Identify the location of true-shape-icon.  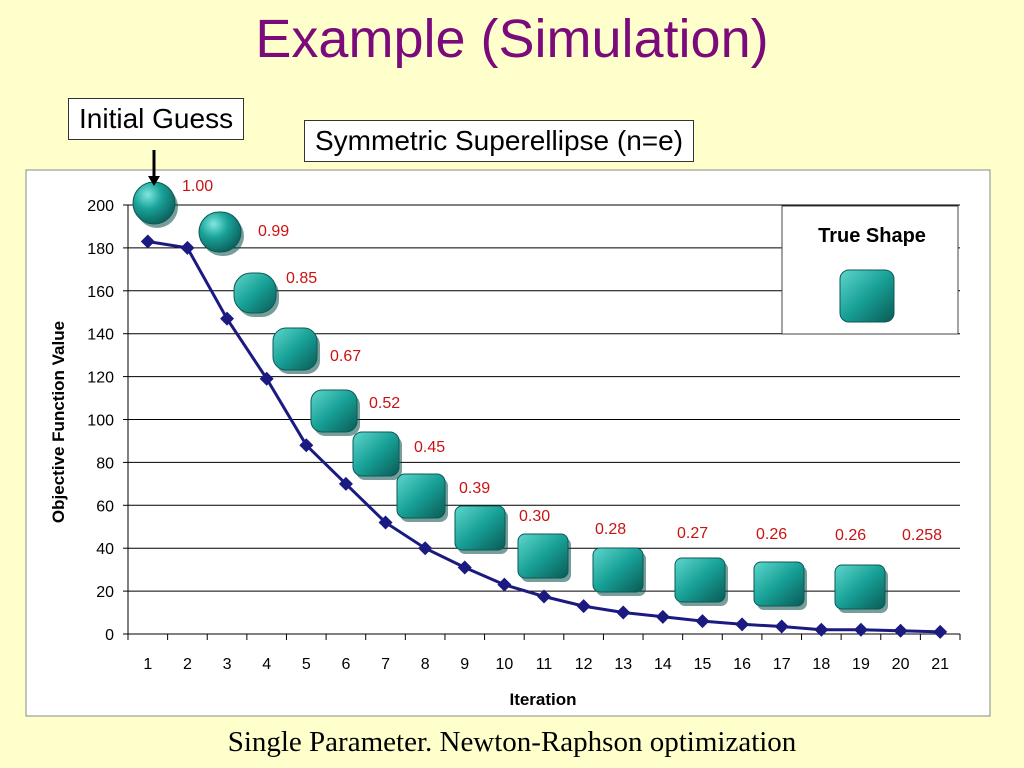
(867, 296).